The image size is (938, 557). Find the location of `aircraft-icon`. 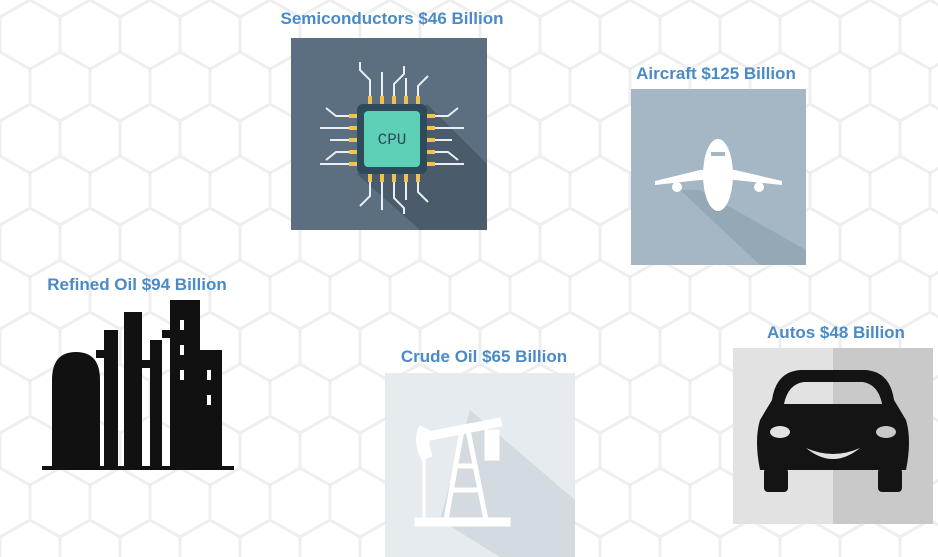

aircraft-icon is located at coordinates (718, 177).